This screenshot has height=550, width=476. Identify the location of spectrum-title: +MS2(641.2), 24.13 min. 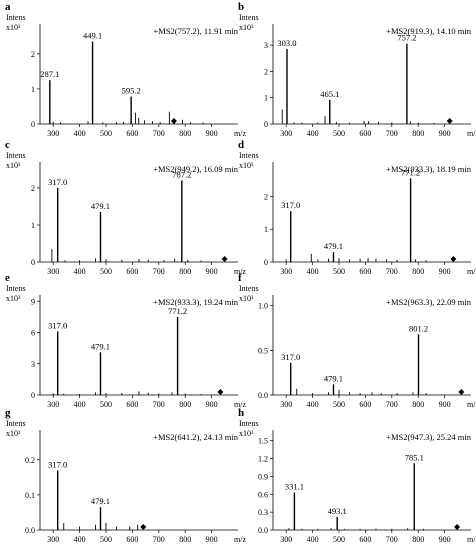
(196, 437).